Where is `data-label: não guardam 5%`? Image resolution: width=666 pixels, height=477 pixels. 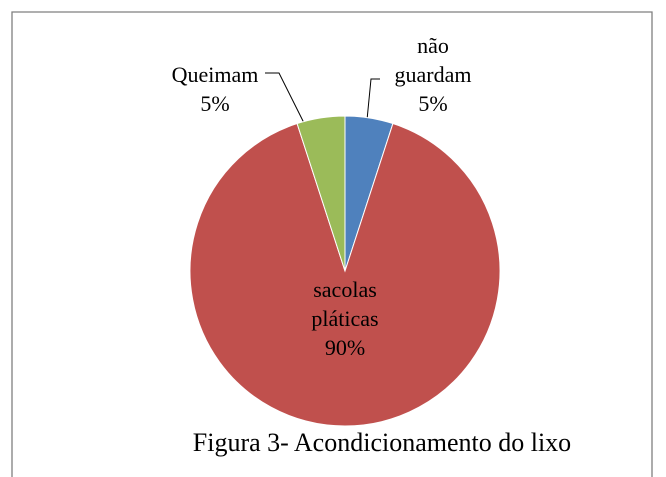
data-label: não guardam 5% is located at coordinates (433, 74).